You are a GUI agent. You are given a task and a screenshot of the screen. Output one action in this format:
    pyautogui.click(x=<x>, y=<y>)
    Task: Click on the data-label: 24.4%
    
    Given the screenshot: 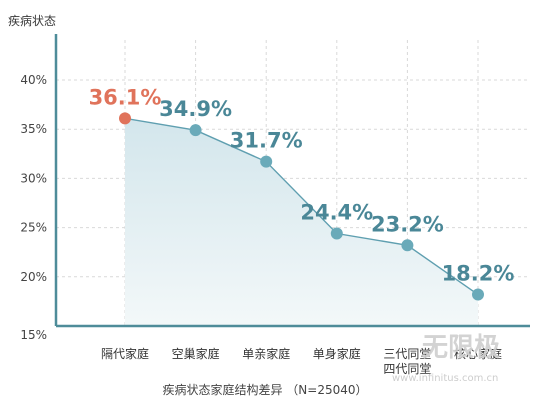 What is the action you would take?
    pyautogui.click(x=336, y=213)
    